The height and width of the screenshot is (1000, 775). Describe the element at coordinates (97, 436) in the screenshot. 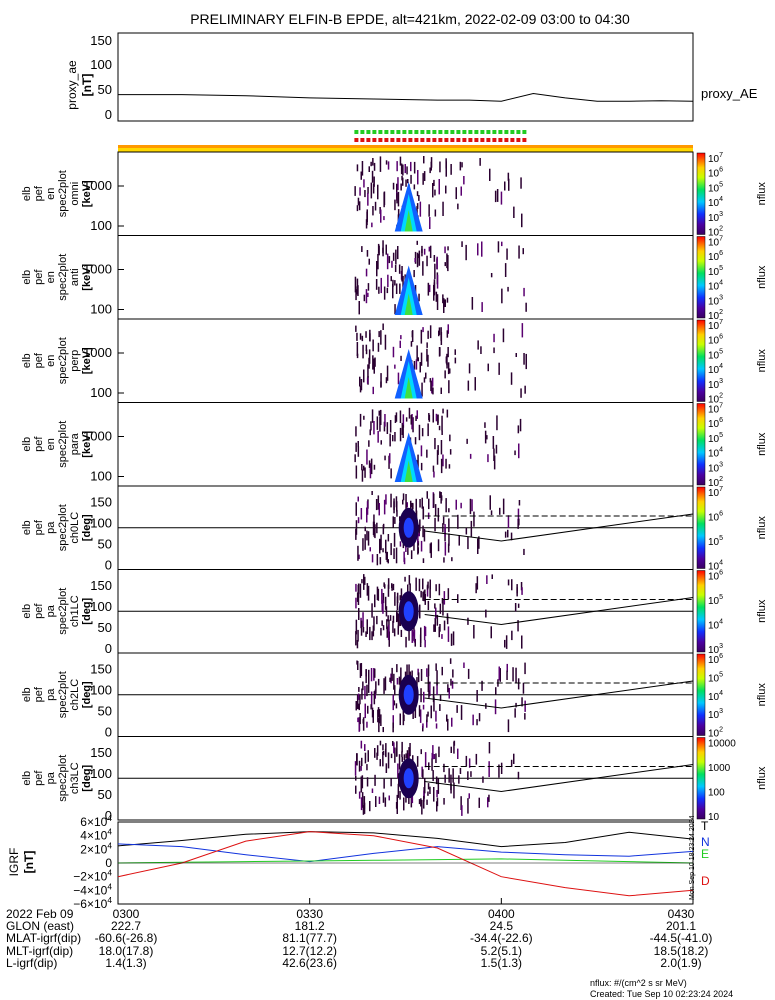

I see `panel-ytick-label: 1000` at that location.